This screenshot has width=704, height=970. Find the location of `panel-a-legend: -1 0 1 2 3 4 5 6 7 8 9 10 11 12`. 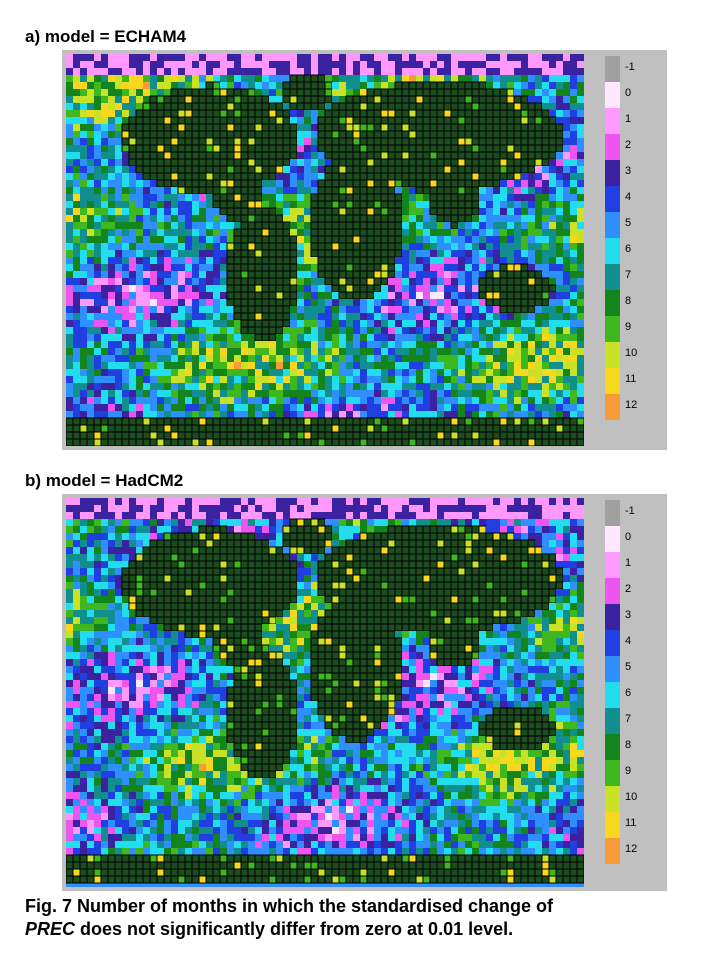

panel-a-legend: -1 0 1 2 3 4 5 6 7 8 9 10 11 12 is located at coordinates (634, 238).